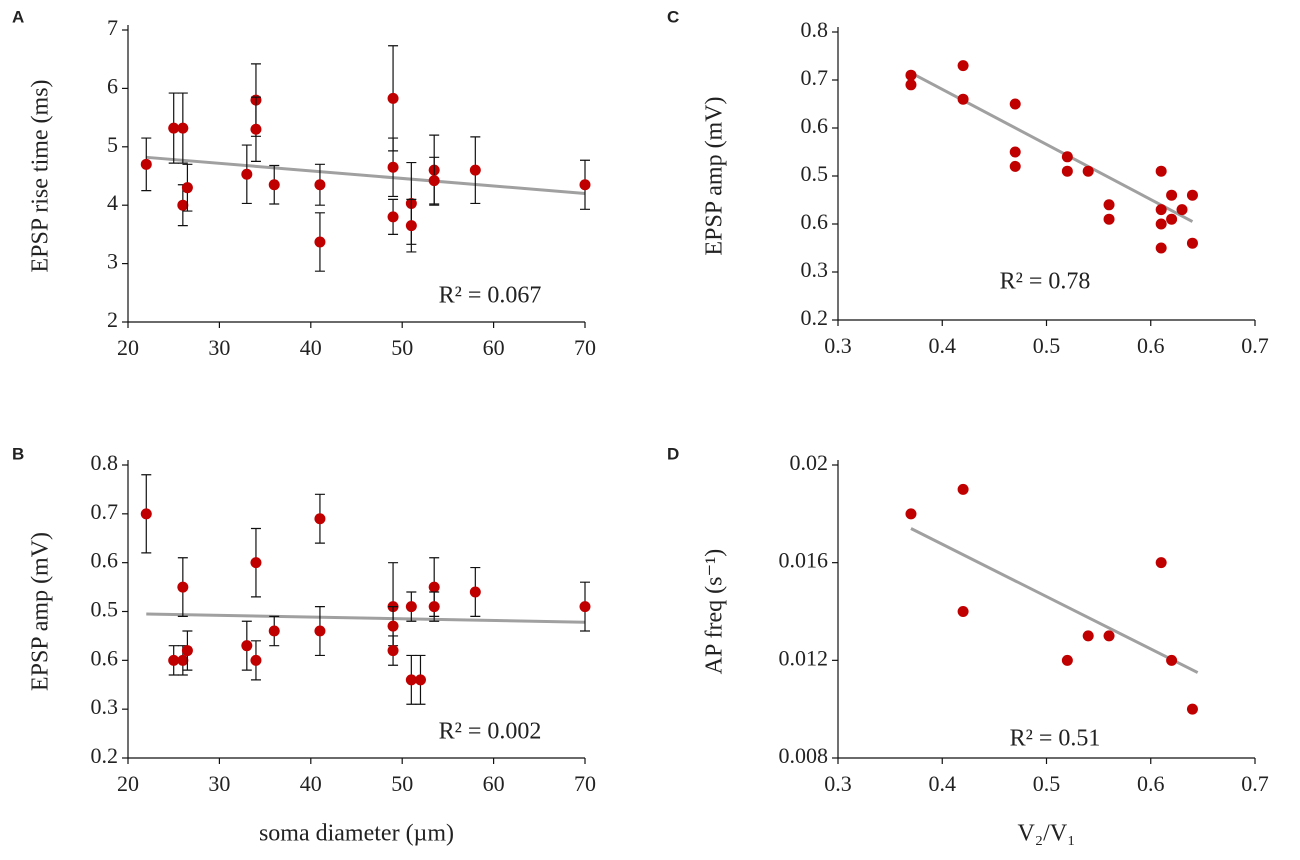 The height and width of the screenshot is (860, 1300). Describe the element at coordinates (715, 612) in the screenshot. I see `y-axis-label: AP freq (s⁻¹)` at that location.